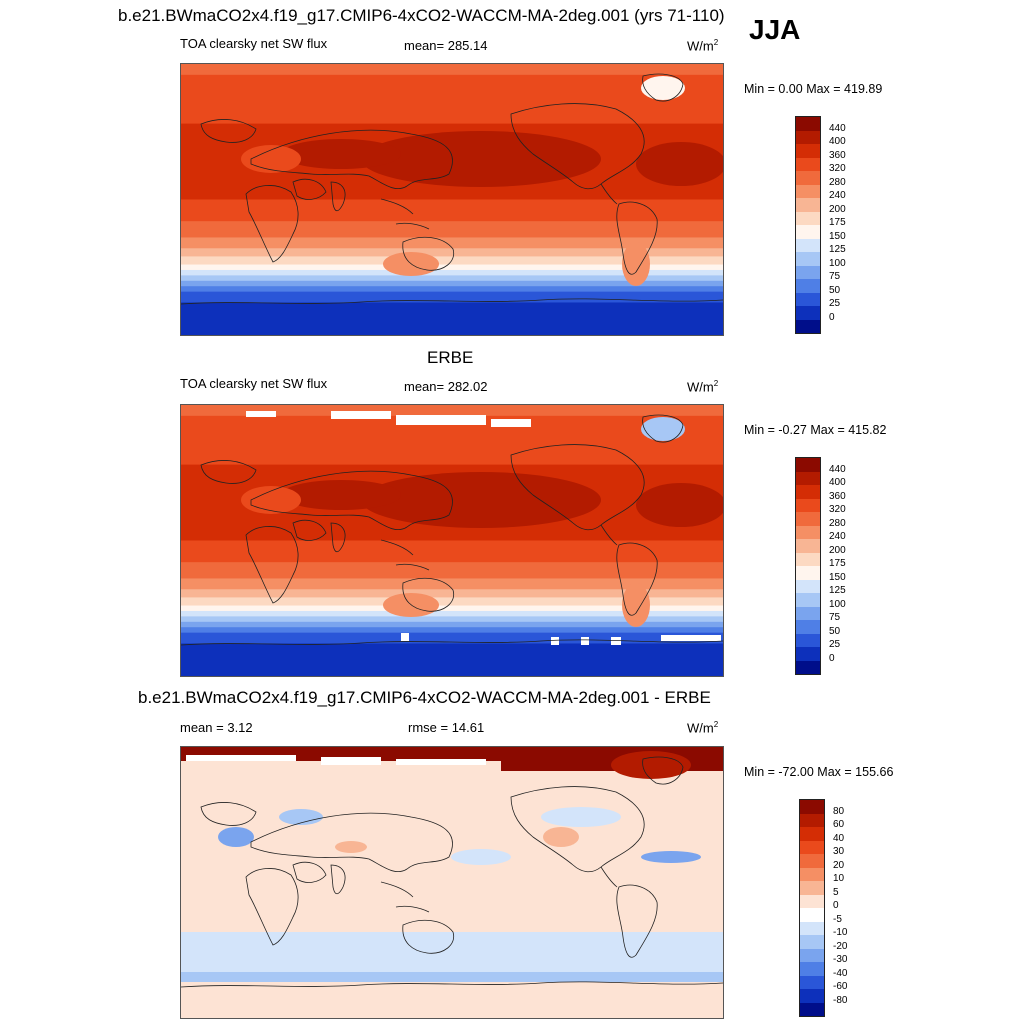  I want to click on colorbar-tick-label: -20, so click(840, 946).